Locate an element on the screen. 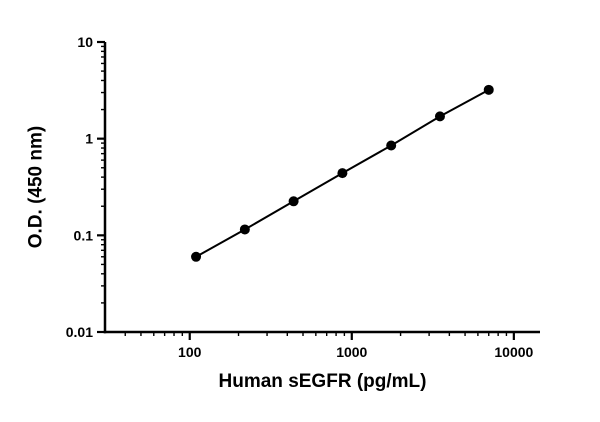 This screenshot has height=422, width=600. y-tick-label: 10 is located at coordinates (85, 42).